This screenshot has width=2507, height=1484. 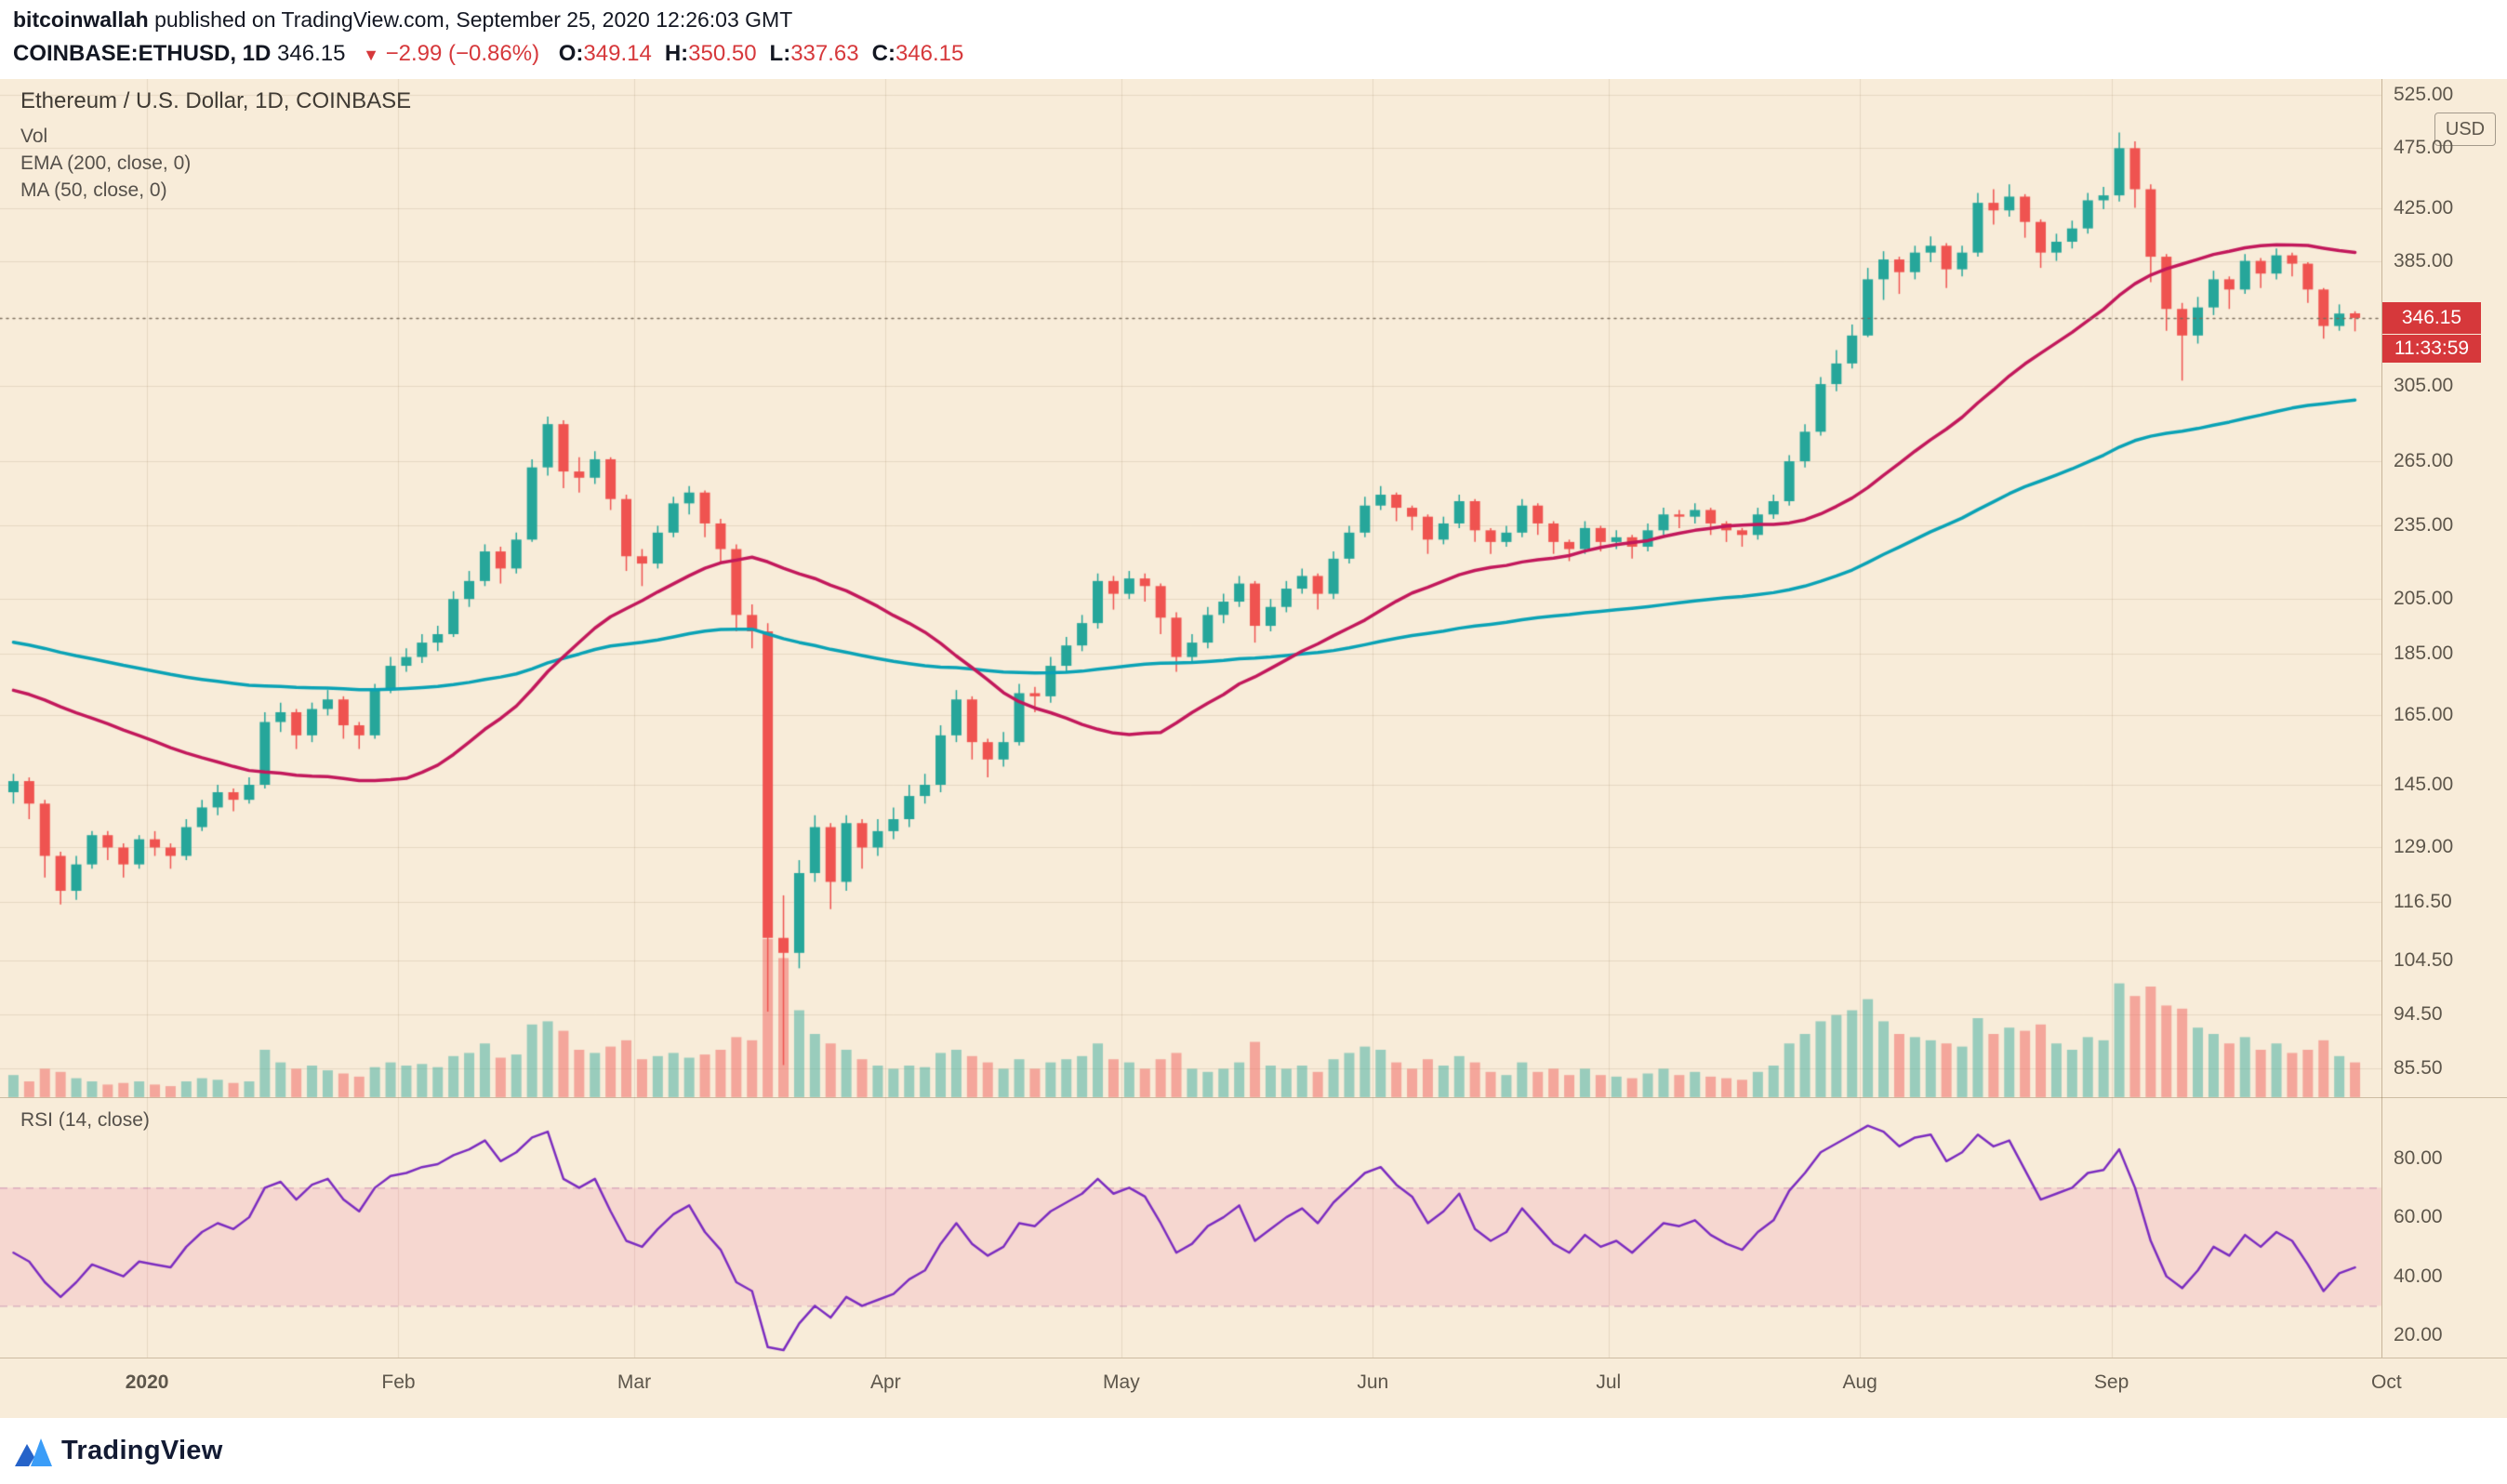 What do you see at coordinates (2424, 207) in the screenshot?
I see `price-tick-label: 425.00` at bounding box center [2424, 207].